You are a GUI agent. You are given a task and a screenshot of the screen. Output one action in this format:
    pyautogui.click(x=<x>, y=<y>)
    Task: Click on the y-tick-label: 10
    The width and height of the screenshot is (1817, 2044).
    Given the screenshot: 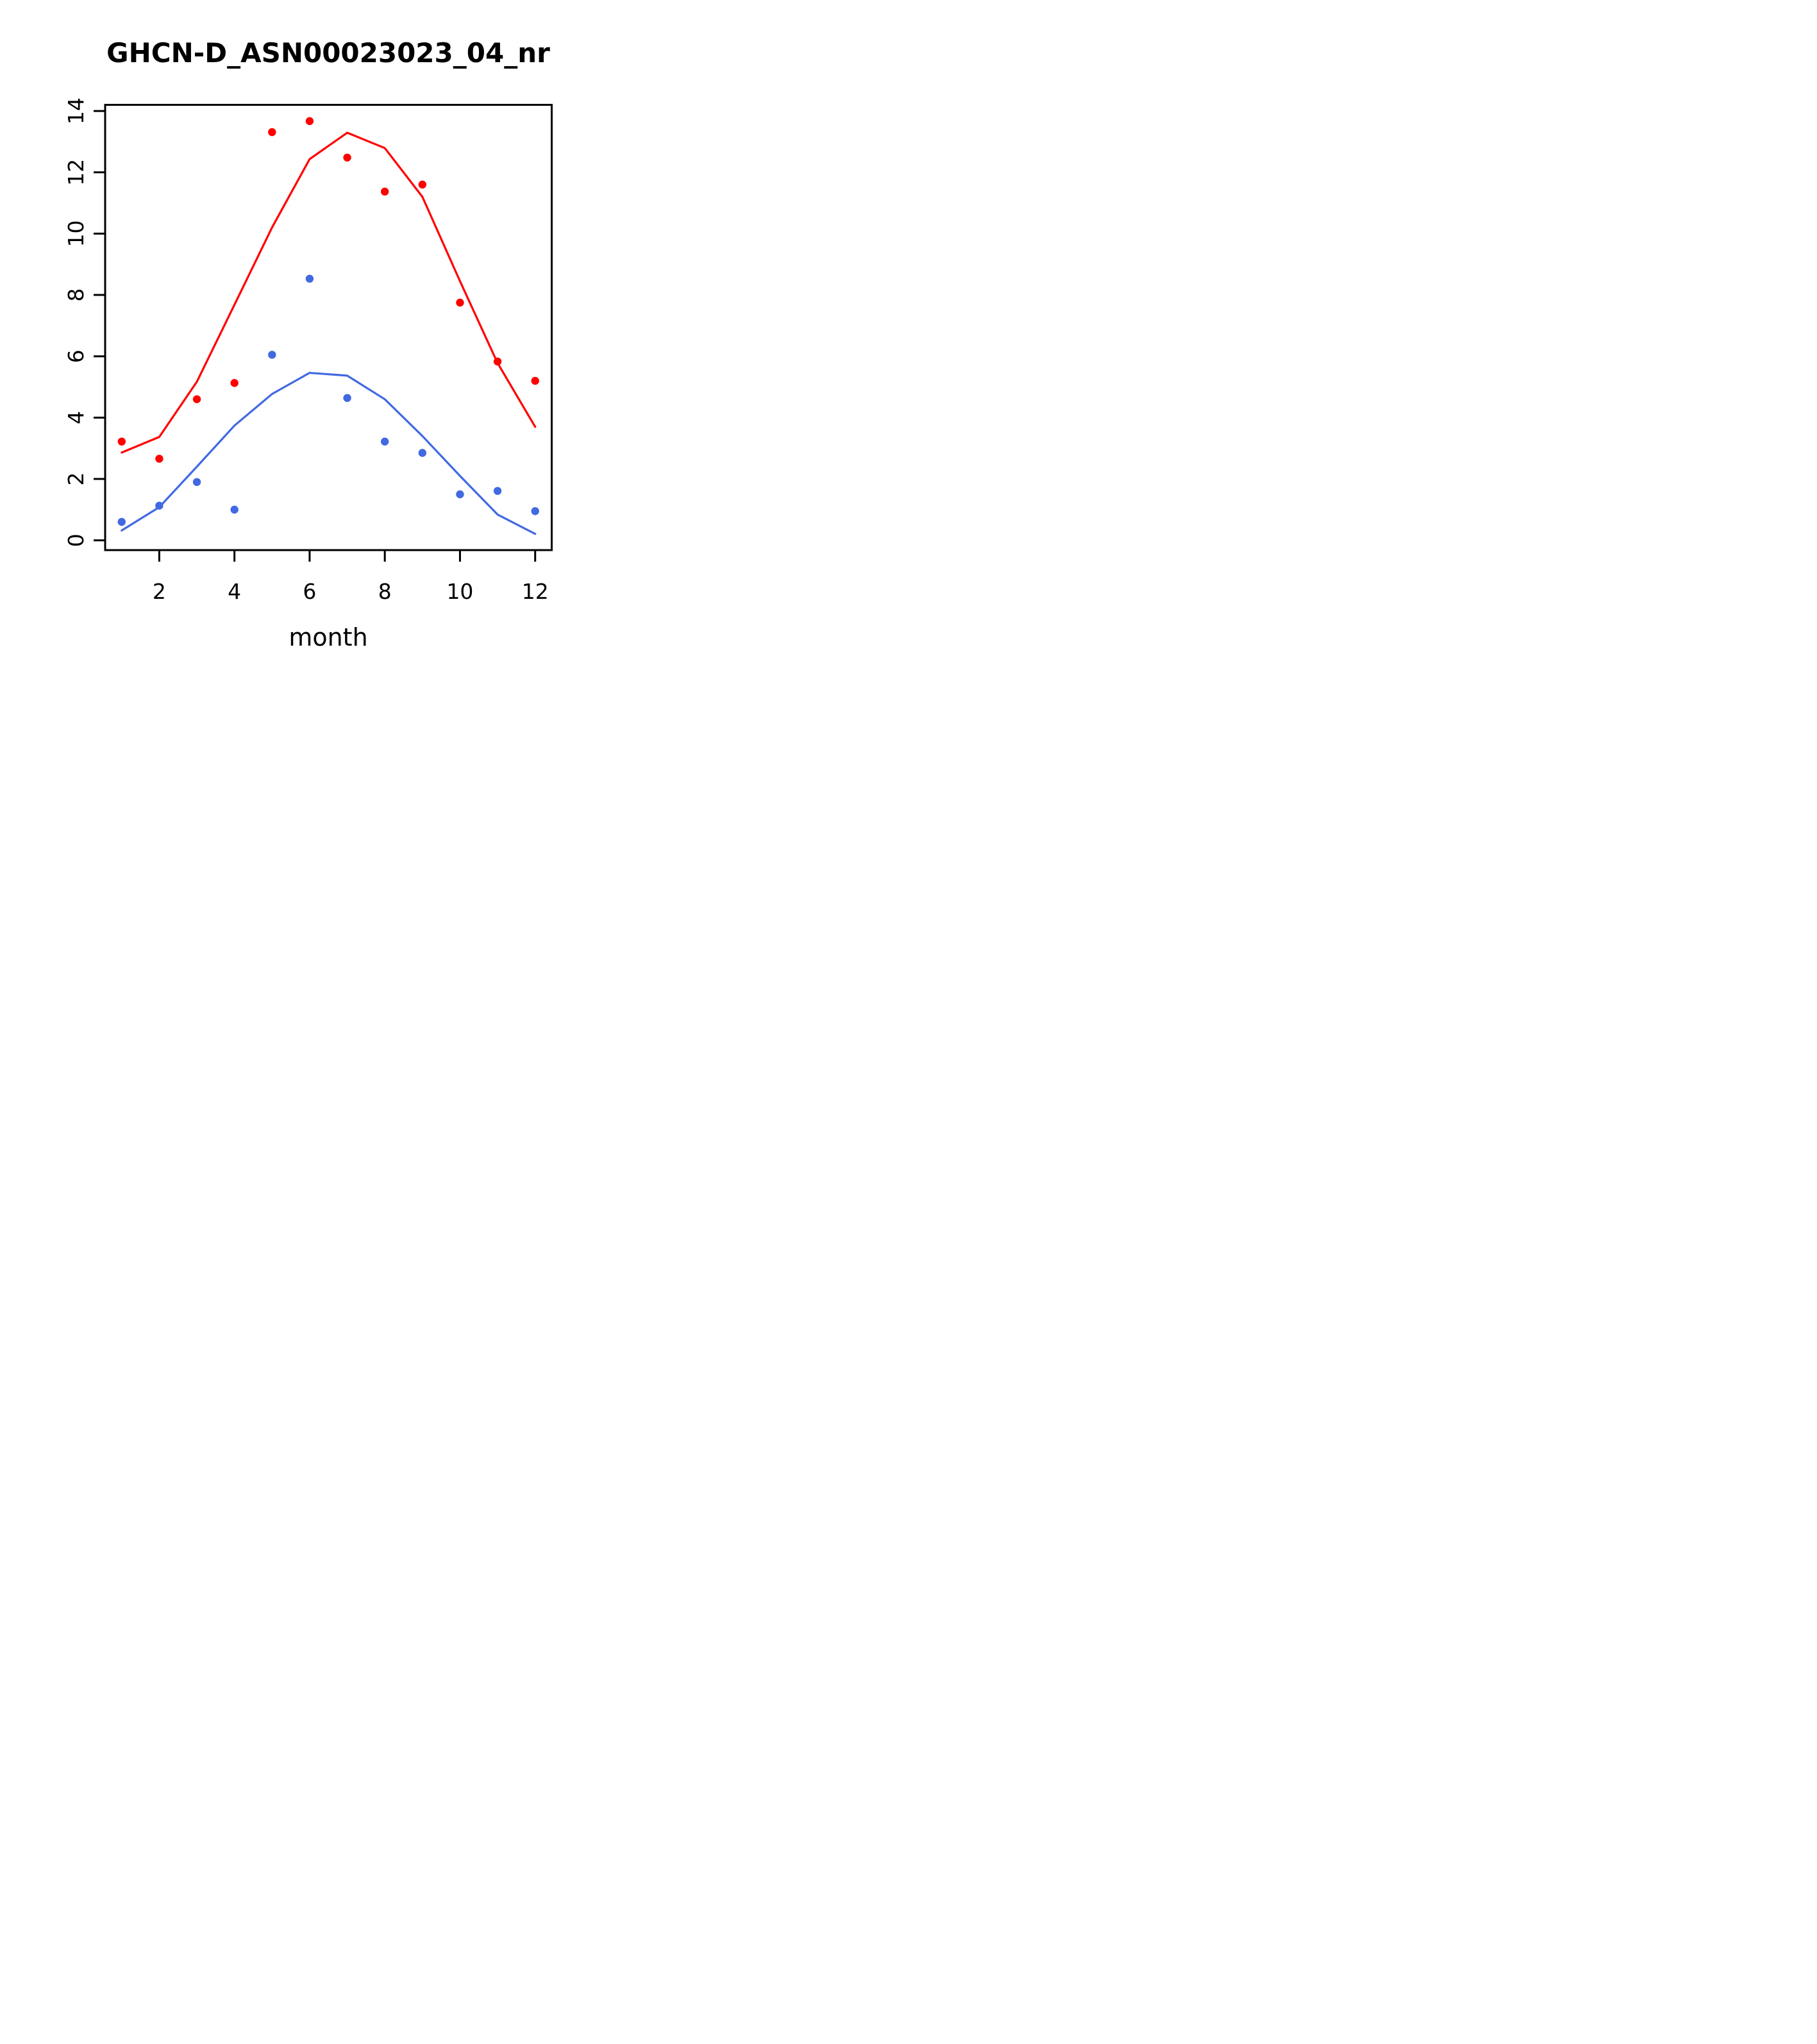 What is the action you would take?
    pyautogui.click(x=75, y=233)
    